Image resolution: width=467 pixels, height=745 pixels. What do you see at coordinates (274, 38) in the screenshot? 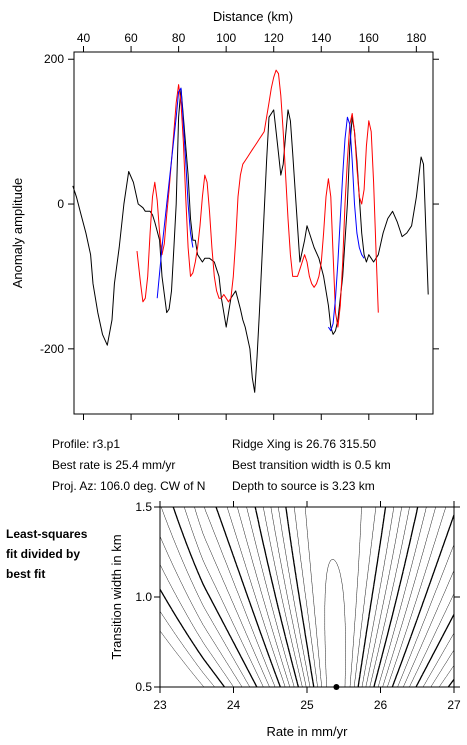
I see `distance-tick-label: 120` at bounding box center [274, 38].